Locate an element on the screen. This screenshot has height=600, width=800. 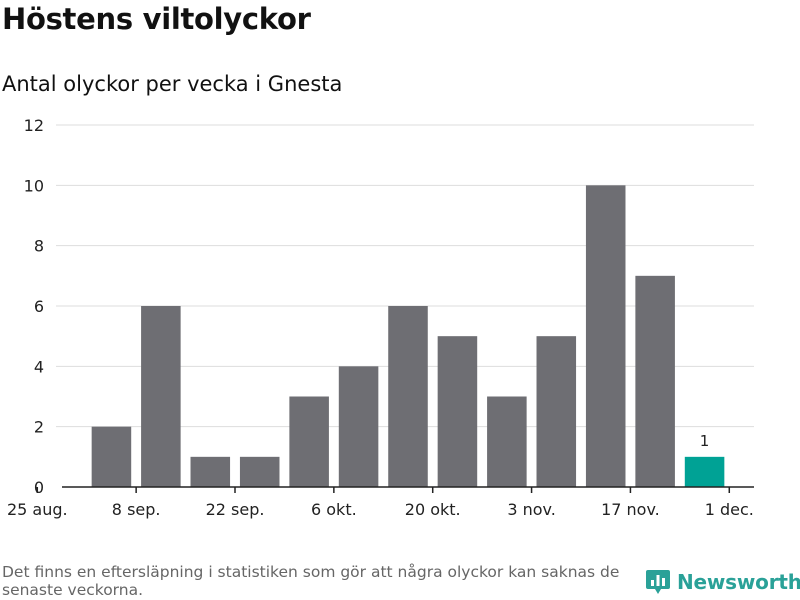
y-tick-label: 0 is located at coordinates (39, 487).